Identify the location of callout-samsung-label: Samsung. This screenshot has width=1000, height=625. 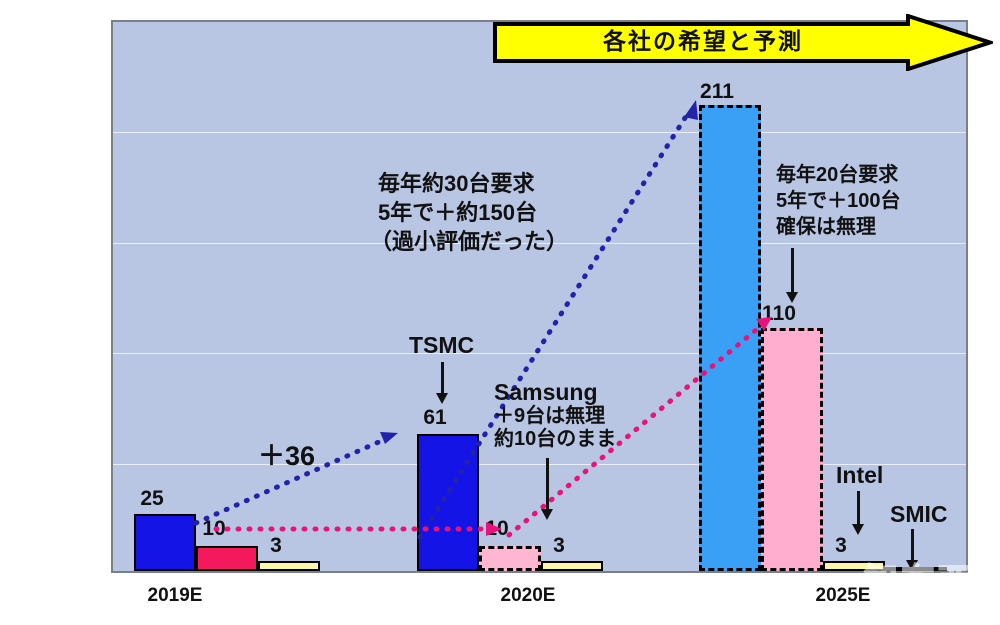
(546, 392).